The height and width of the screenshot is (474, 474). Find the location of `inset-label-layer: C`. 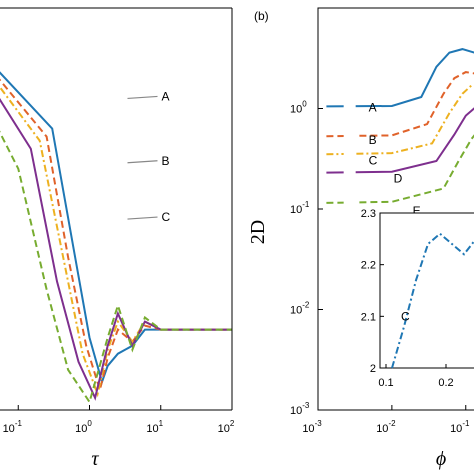

inset-label-layer: C is located at coordinates (405, 316).